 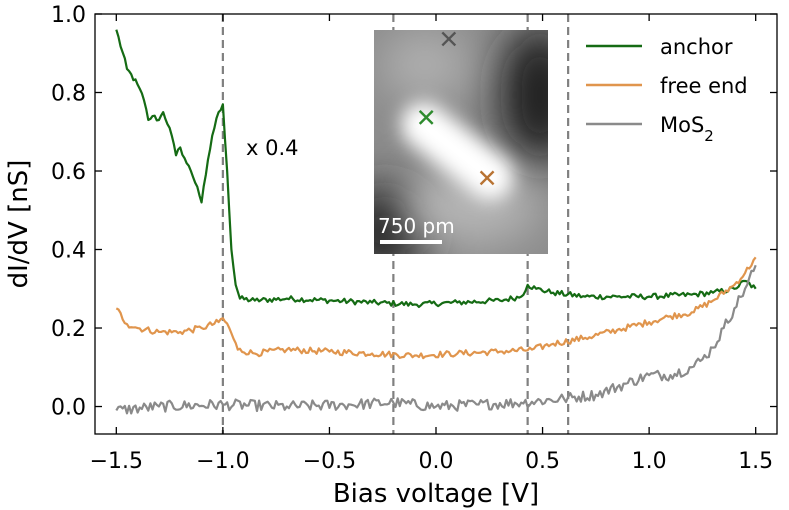 What do you see at coordinates (68, 15) in the screenshot?
I see `y-tick-label-5: 1.0` at bounding box center [68, 15].